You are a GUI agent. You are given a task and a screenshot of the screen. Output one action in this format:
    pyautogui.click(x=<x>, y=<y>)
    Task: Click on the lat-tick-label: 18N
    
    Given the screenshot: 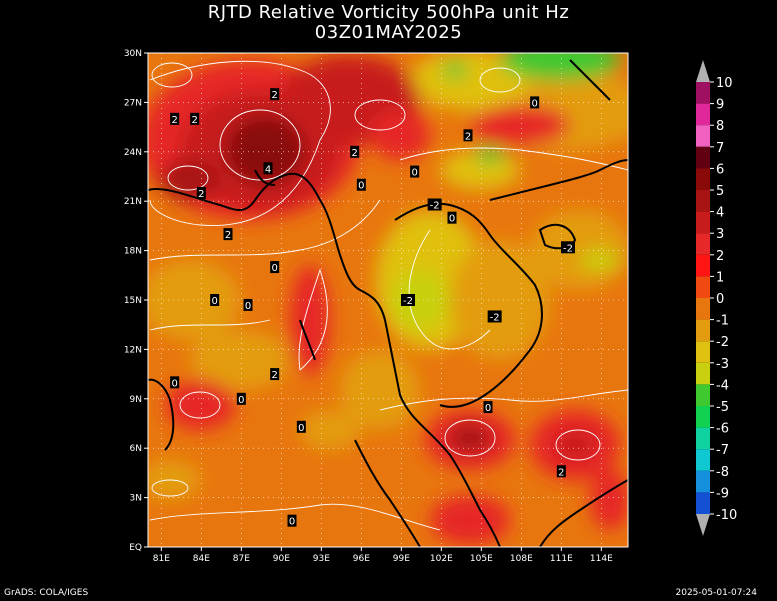 What is the action you would take?
    pyautogui.click(x=133, y=252)
    